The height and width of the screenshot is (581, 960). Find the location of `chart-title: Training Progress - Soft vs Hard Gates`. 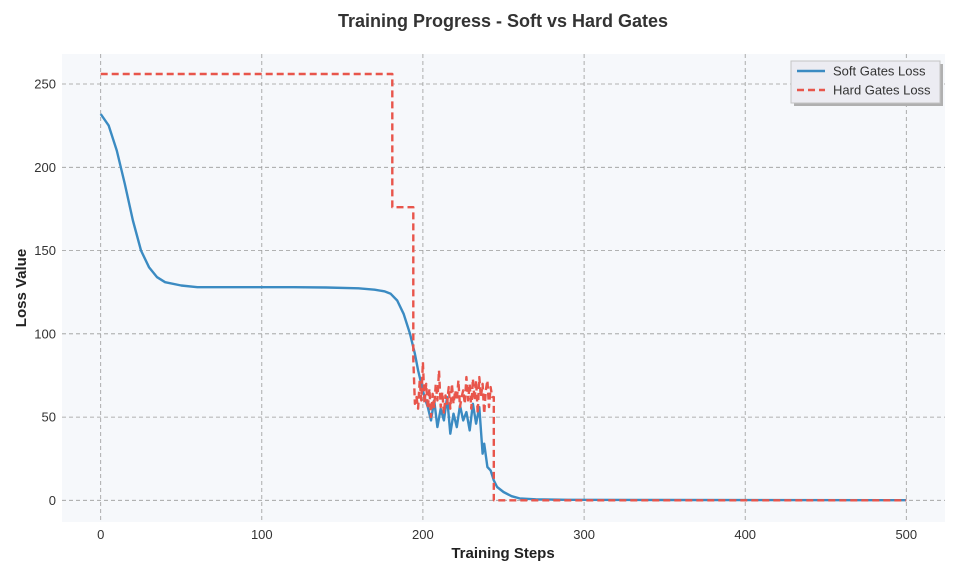

chart-title: Training Progress - Soft vs Hard Gates is located at coordinates (503, 21).